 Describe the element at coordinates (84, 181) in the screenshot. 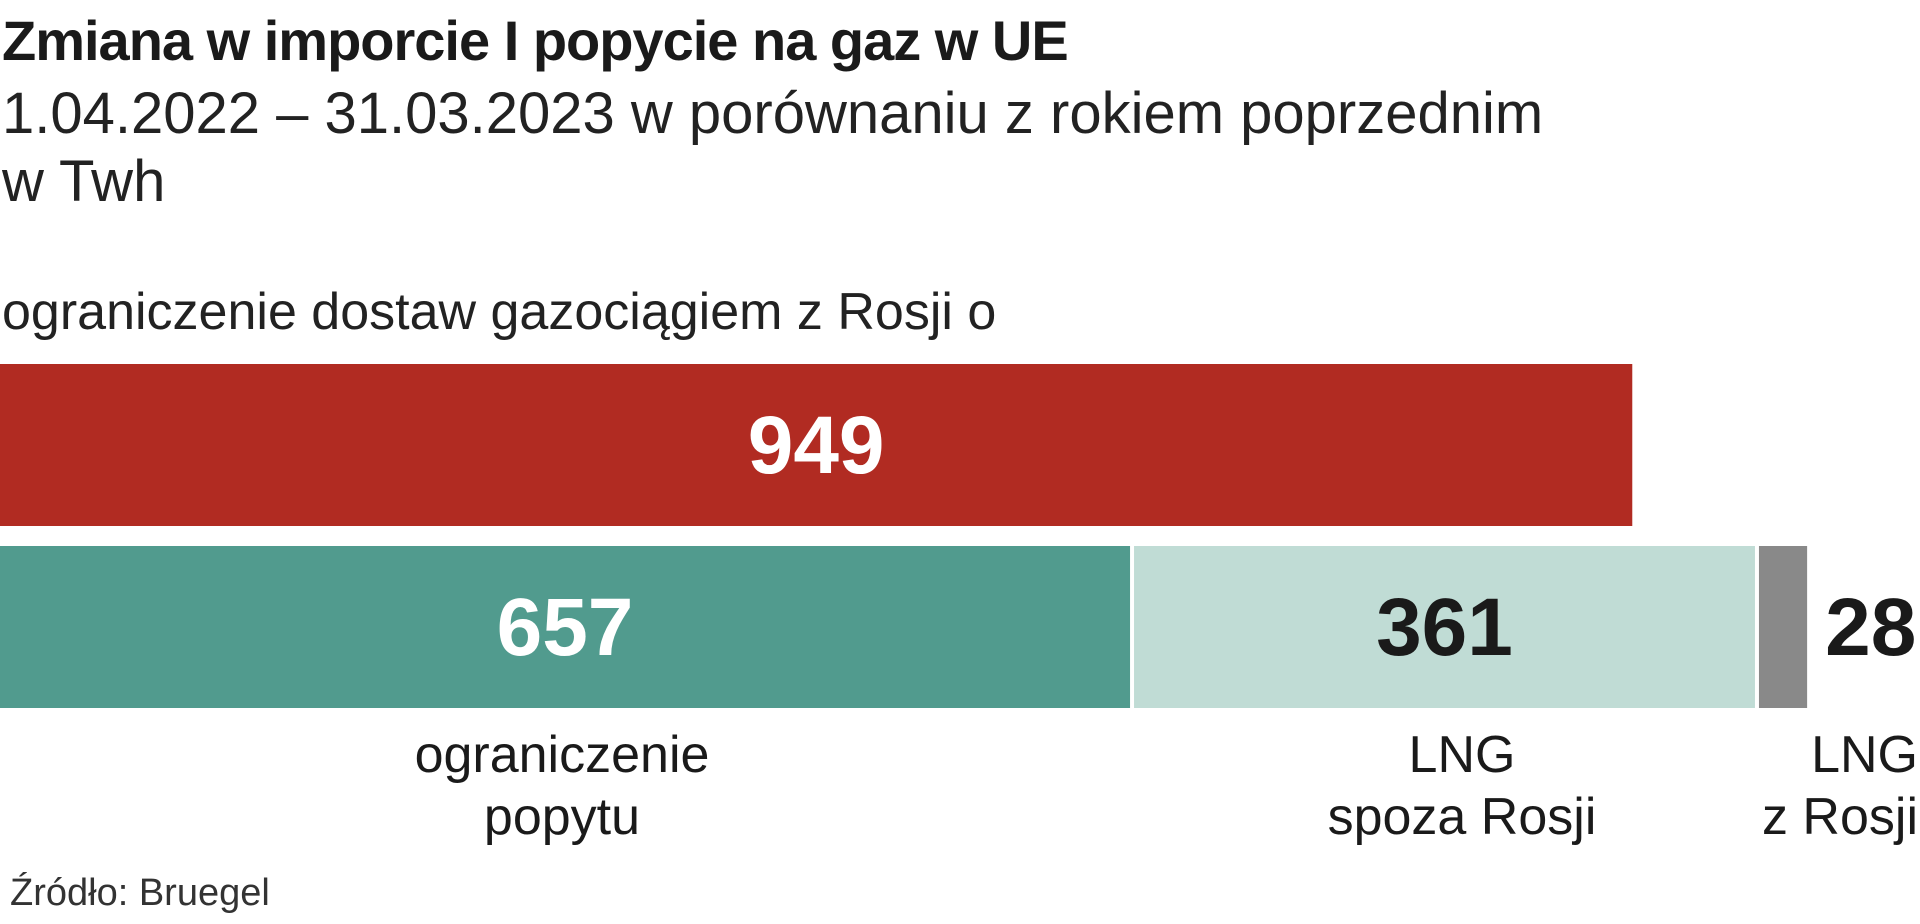

I see `subtitle-unit: w Twh` at that location.